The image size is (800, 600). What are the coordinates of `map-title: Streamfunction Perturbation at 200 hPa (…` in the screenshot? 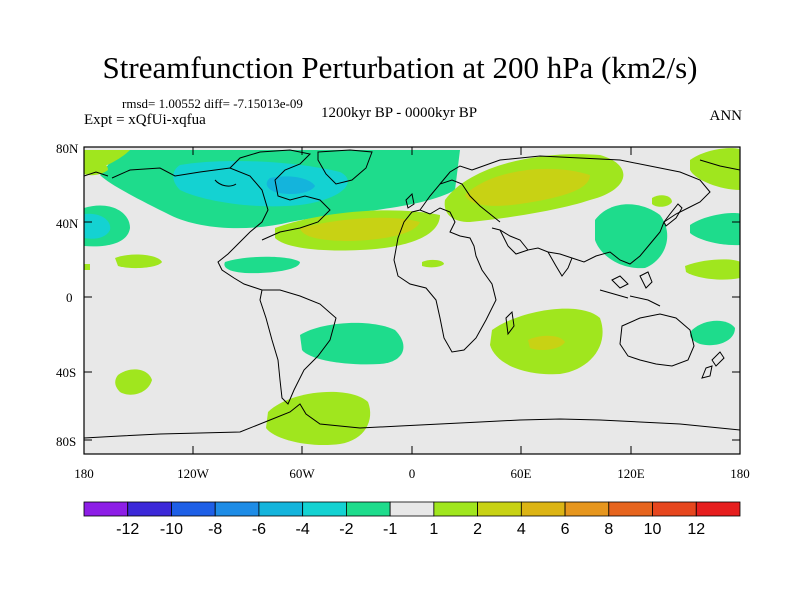 It's located at (400, 67).